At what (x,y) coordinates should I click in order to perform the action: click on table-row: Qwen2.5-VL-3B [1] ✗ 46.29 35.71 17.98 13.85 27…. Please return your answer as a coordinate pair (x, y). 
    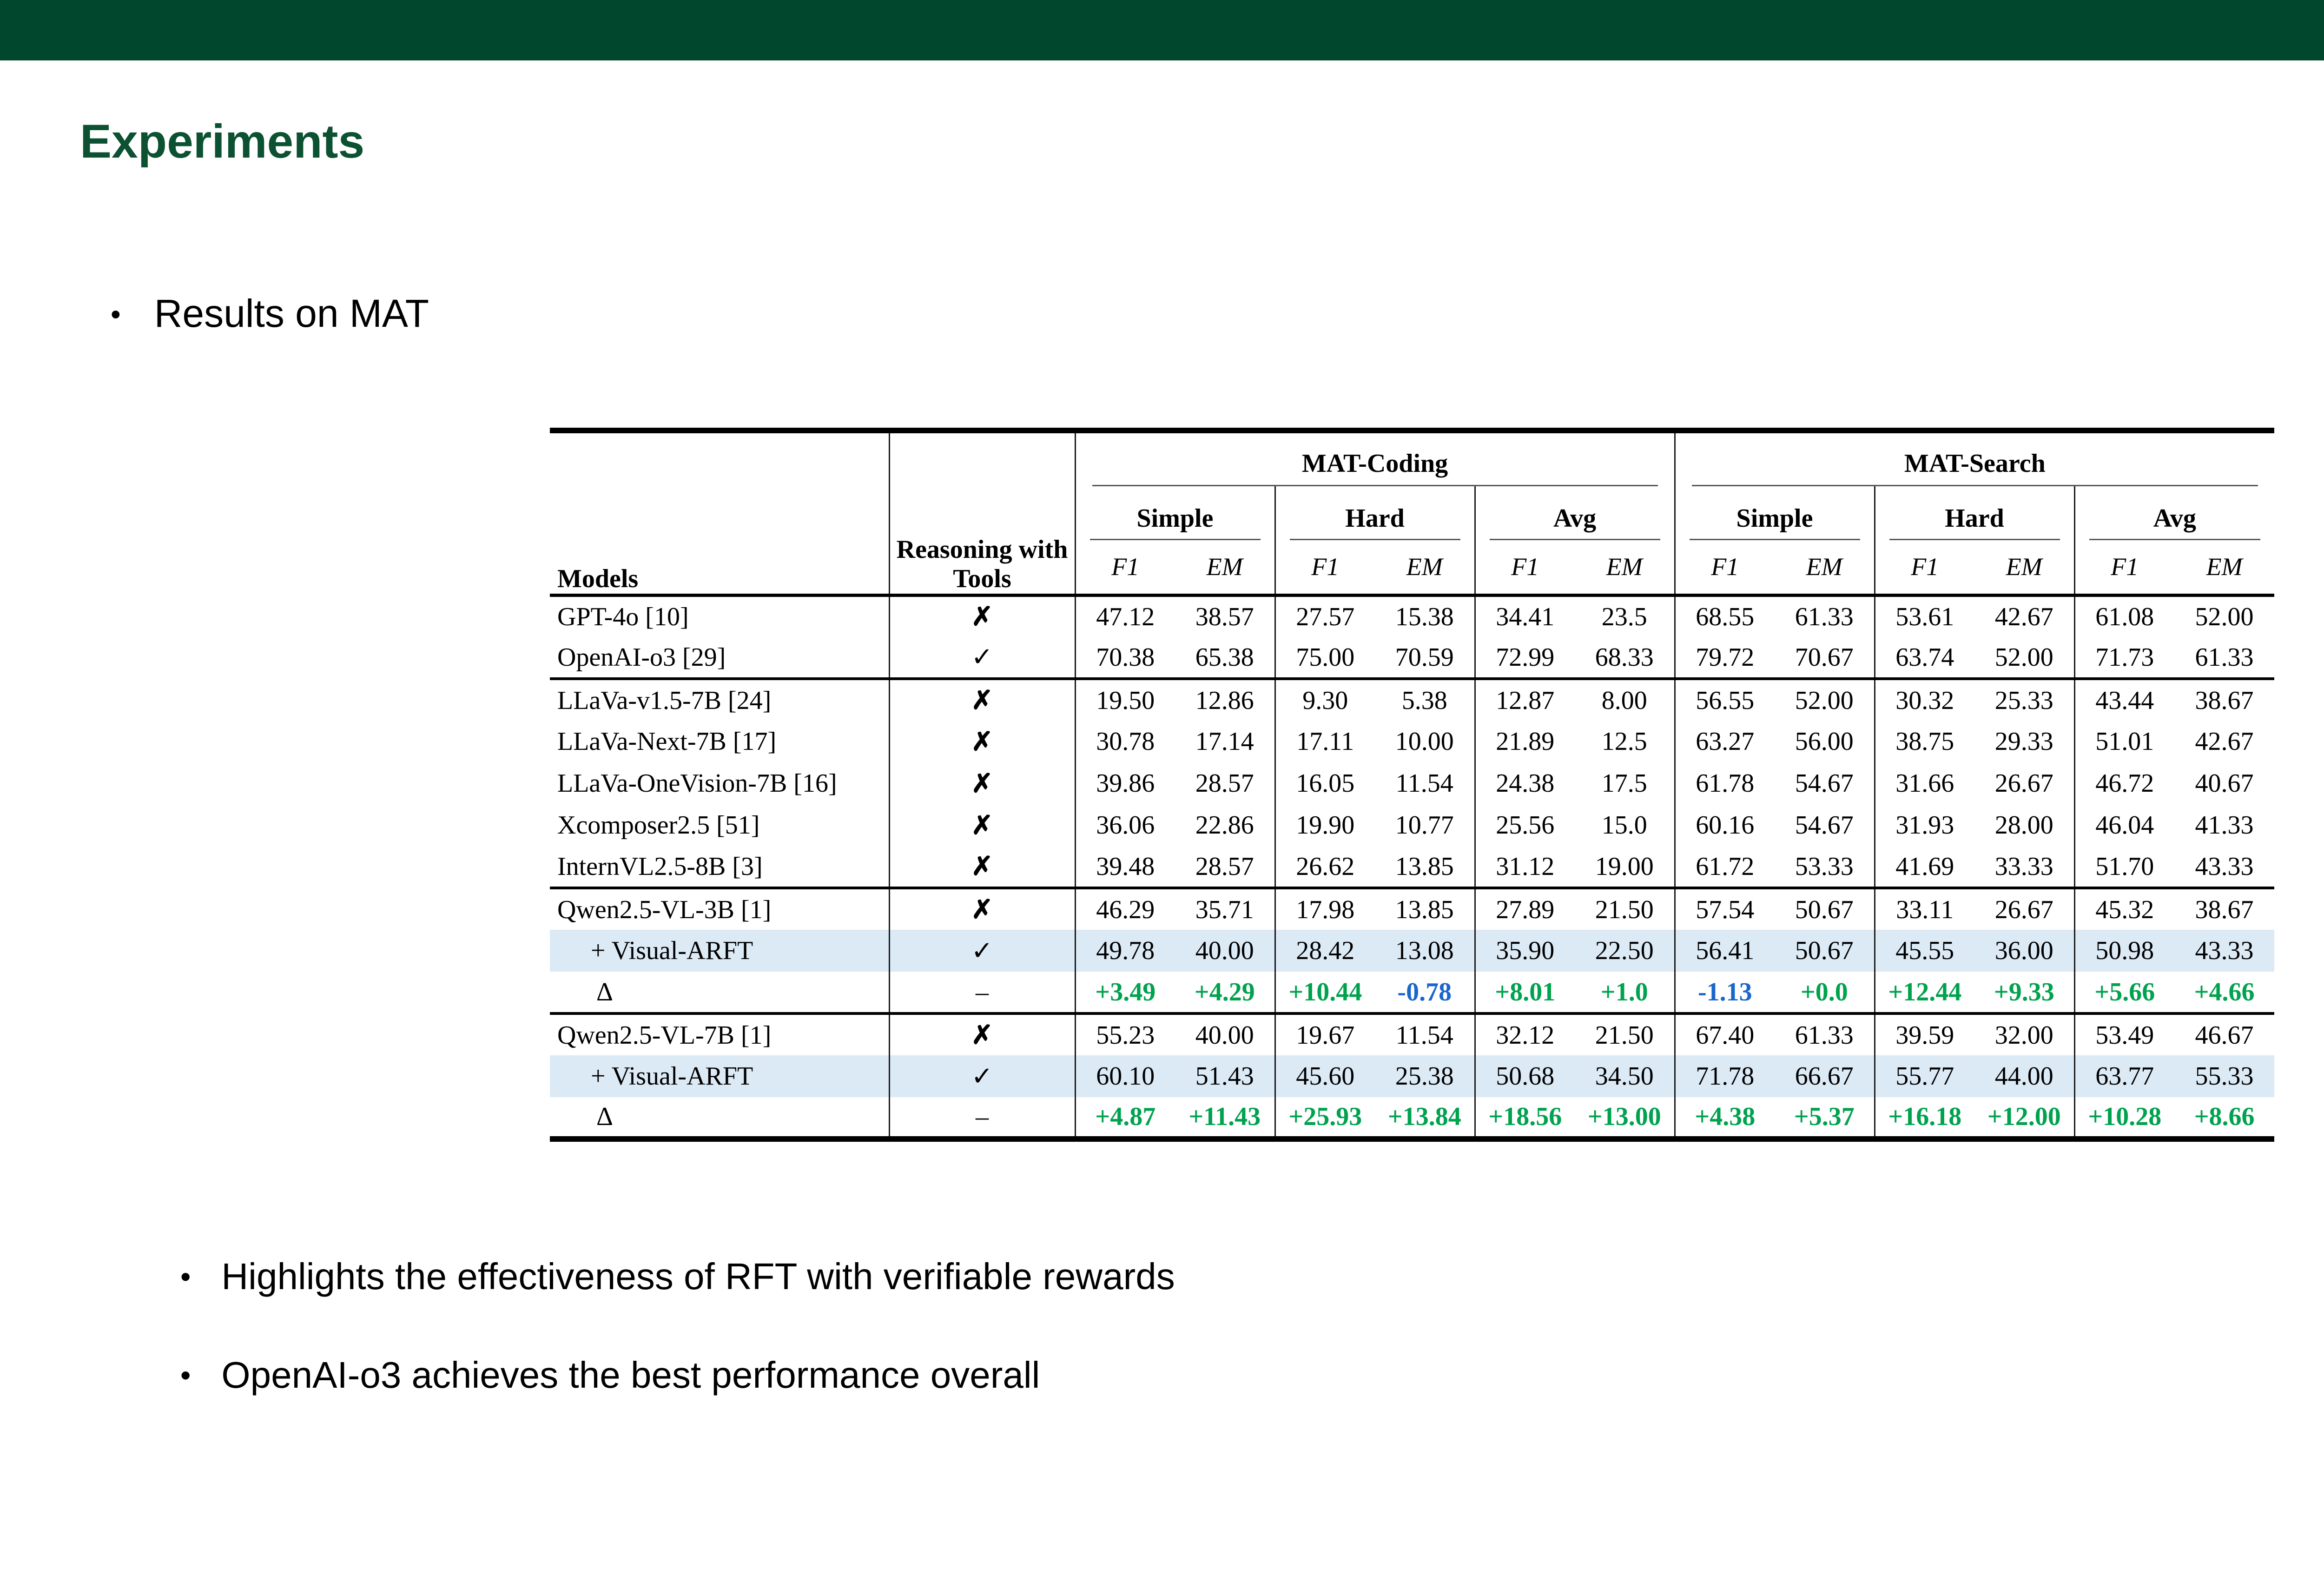
    Looking at the image, I should click on (1412, 909).